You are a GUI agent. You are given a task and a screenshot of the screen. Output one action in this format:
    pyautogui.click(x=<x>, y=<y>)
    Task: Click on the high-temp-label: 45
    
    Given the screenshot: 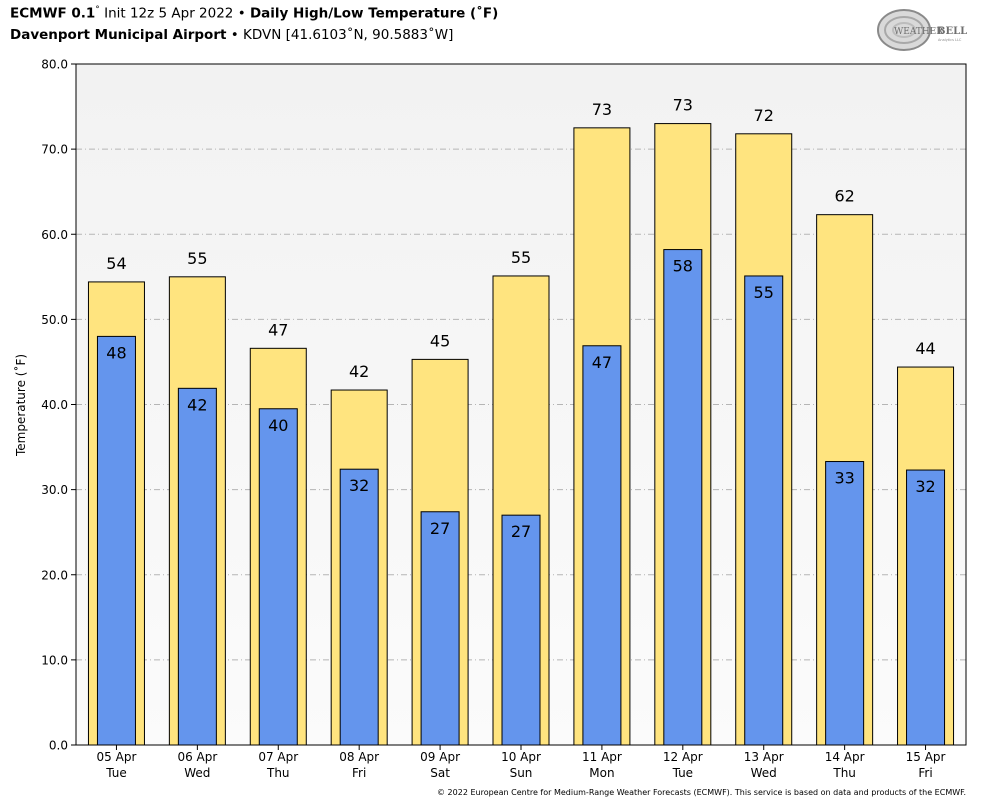 What is the action you would take?
    pyautogui.click(x=440, y=340)
    